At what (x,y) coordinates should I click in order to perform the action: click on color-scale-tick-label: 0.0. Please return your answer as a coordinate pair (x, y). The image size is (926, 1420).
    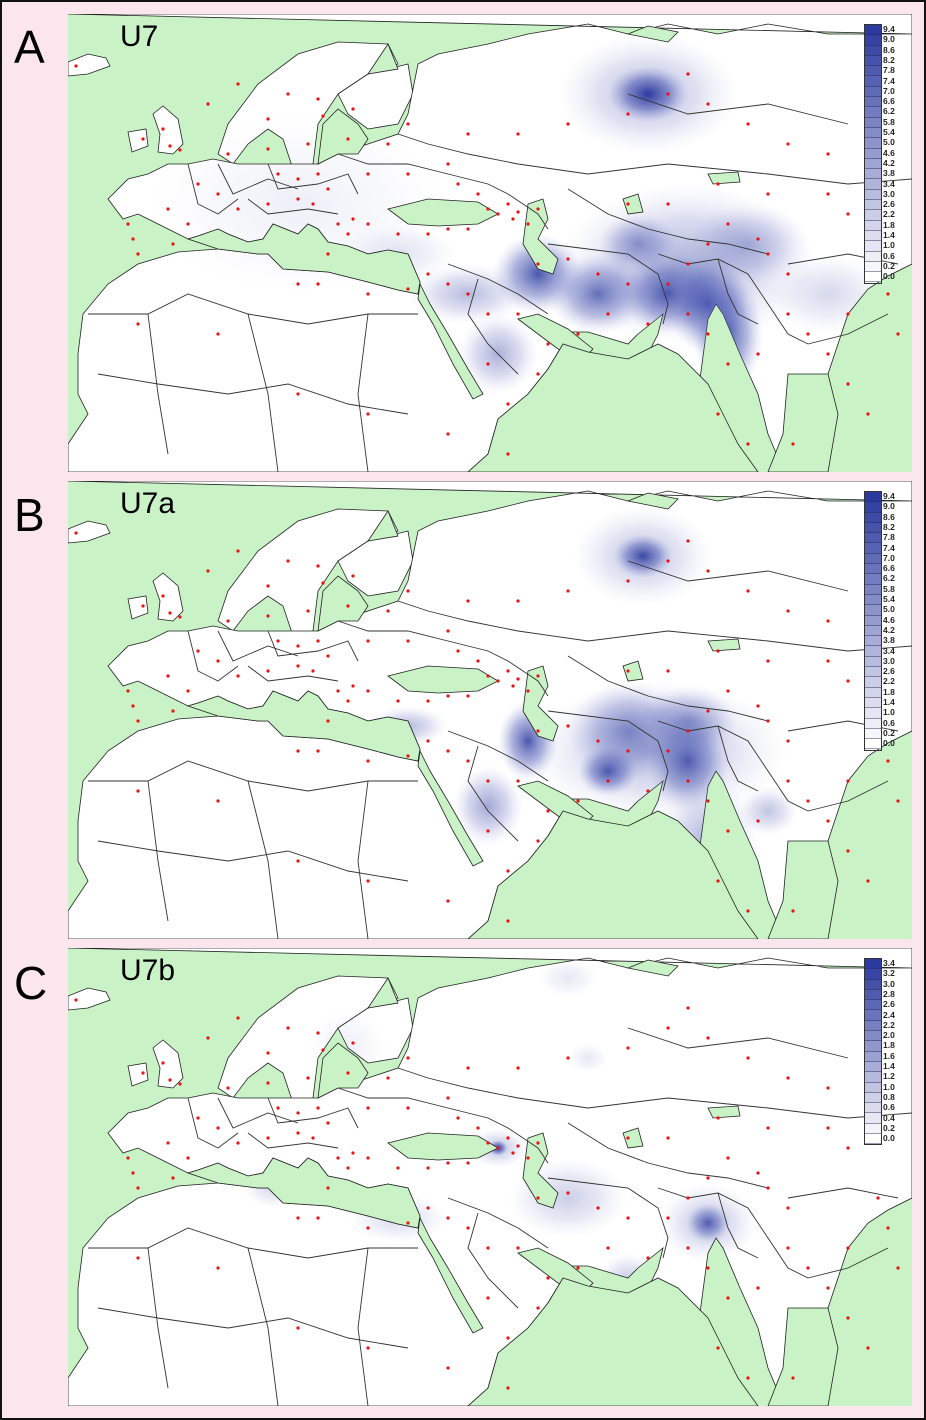
    Looking at the image, I should click on (889, 1138).